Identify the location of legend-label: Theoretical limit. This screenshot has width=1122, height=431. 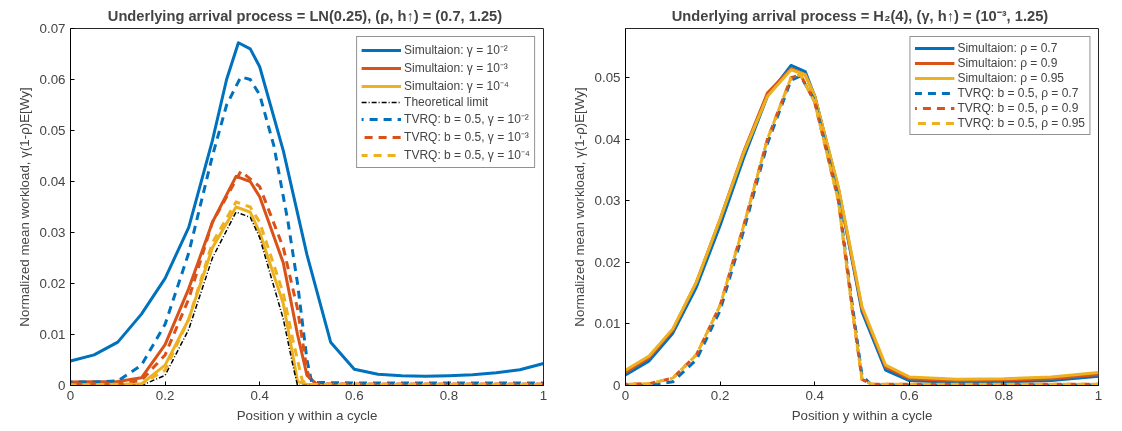
(446, 102).